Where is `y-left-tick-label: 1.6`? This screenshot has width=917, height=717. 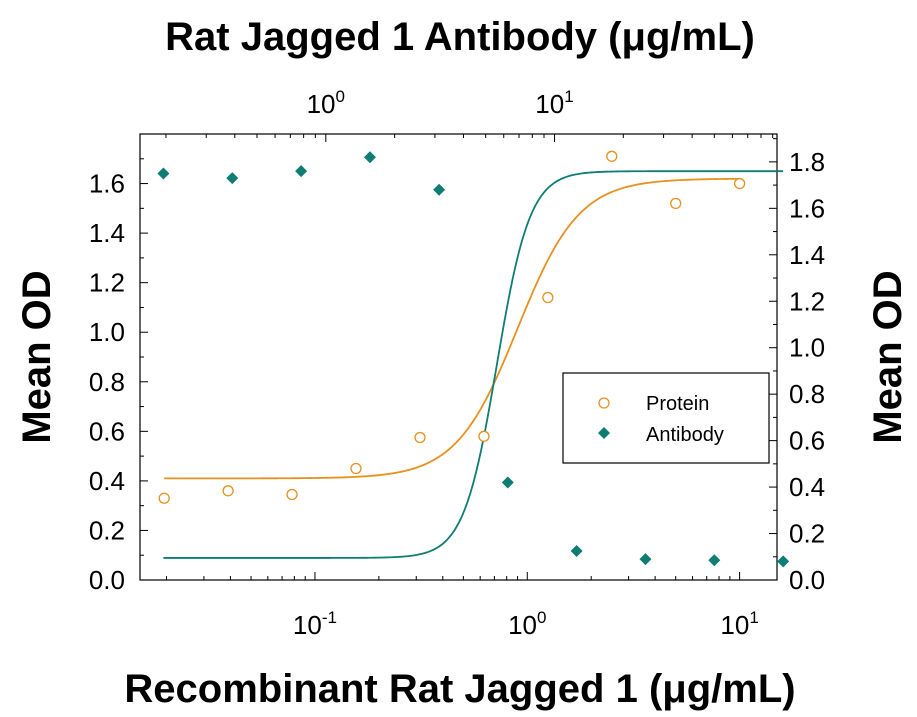
y-left-tick-label: 1.6 is located at coordinates (107, 184).